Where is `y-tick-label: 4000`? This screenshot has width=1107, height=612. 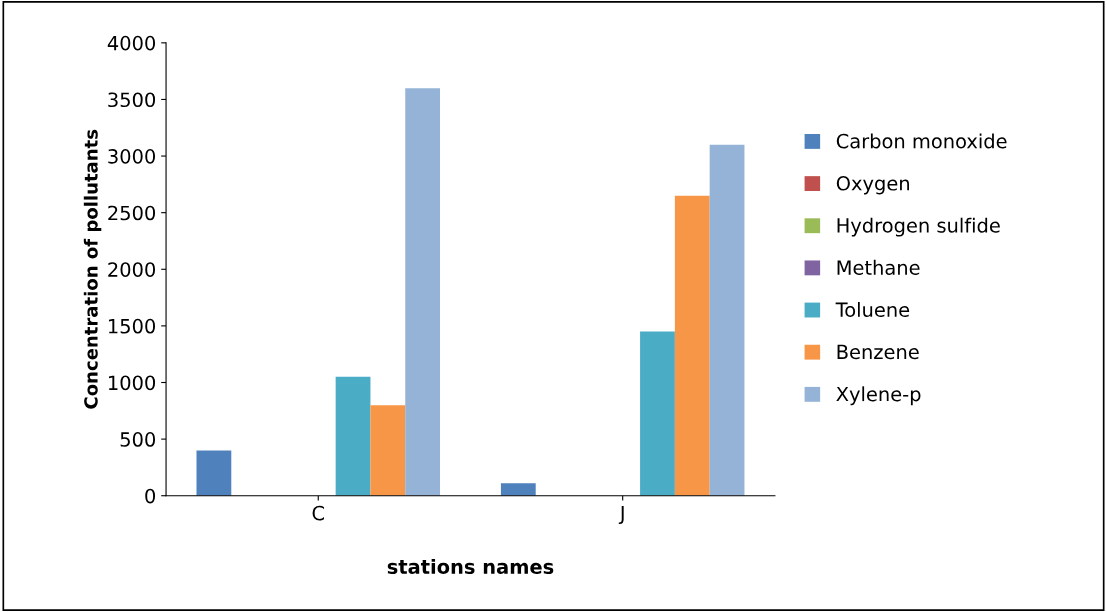 y-tick-label: 4000 is located at coordinates (131, 43).